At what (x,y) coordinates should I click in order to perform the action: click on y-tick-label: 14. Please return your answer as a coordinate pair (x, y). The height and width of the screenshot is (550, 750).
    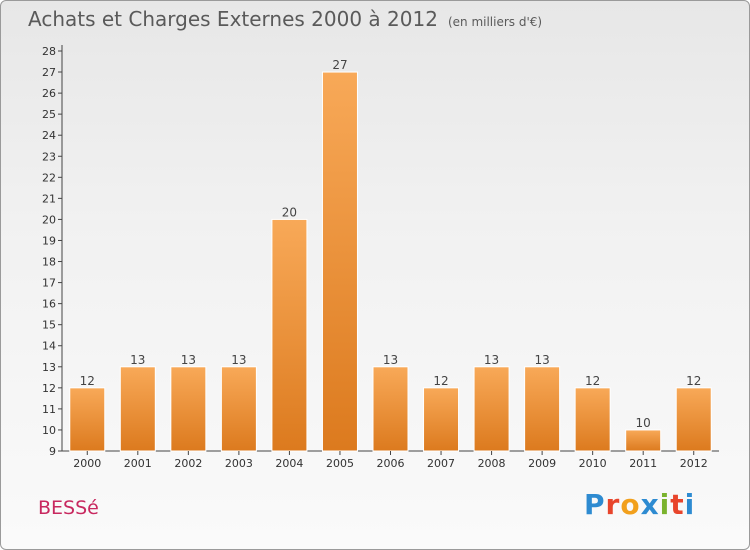
    Looking at the image, I should click on (49, 346).